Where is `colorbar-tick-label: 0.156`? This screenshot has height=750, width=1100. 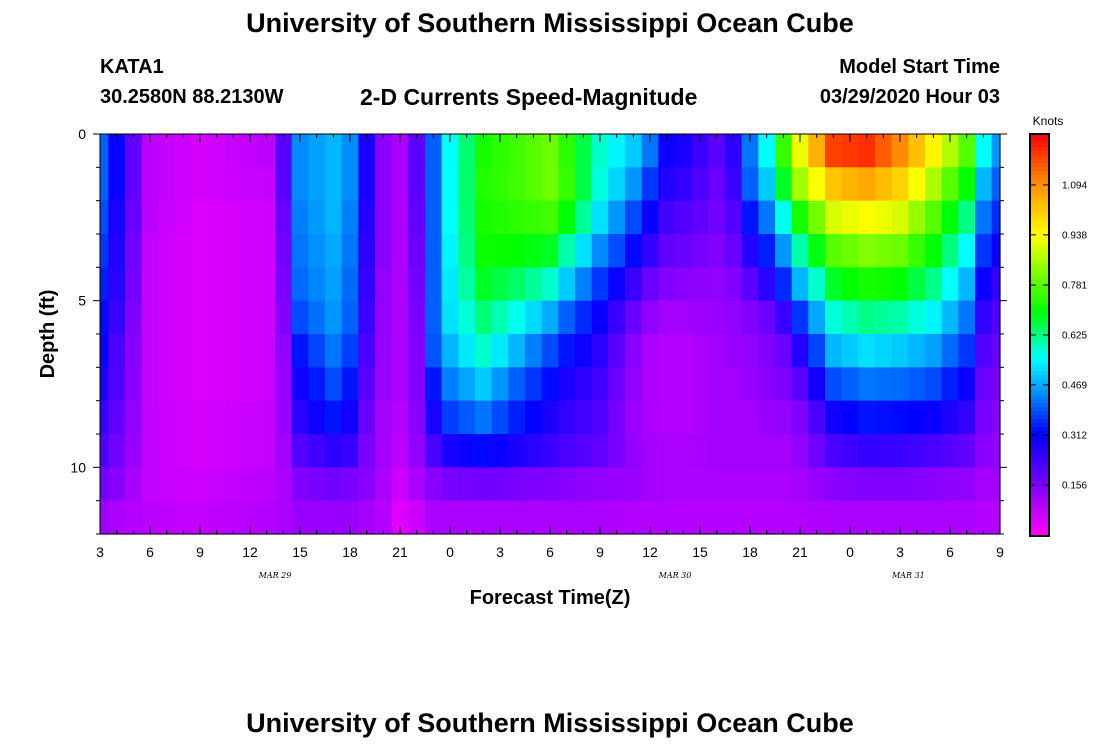
colorbar-tick-label: 0.156 is located at coordinates (1074, 486).